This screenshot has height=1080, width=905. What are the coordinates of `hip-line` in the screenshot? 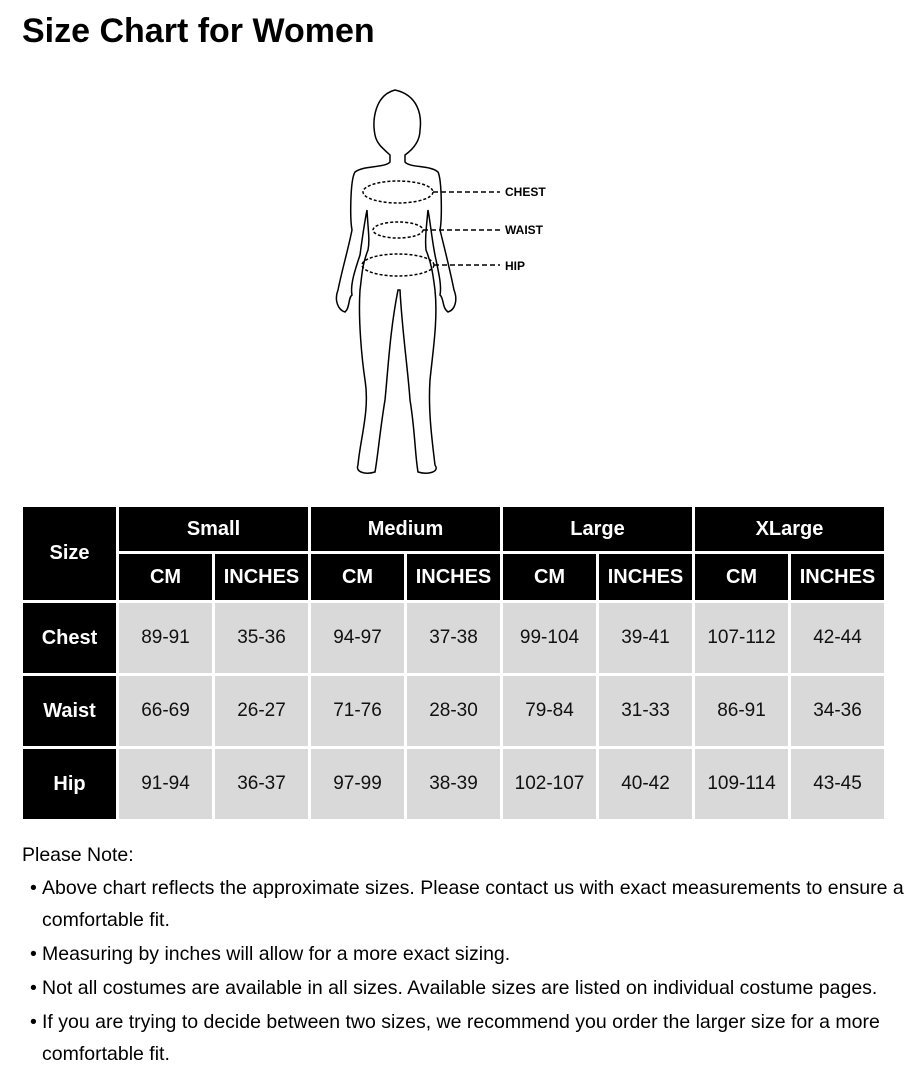 It's located at (398, 265).